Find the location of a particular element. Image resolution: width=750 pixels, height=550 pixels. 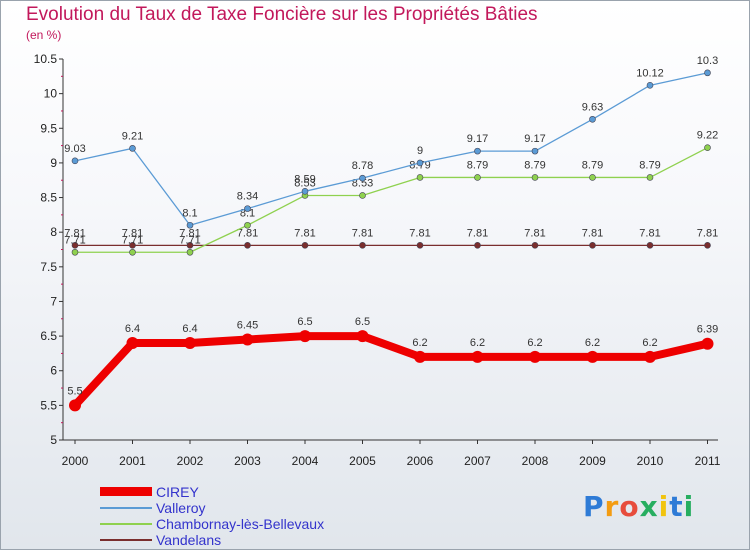

chart-subtitle: (en %) is located at coordinates (44, 35).